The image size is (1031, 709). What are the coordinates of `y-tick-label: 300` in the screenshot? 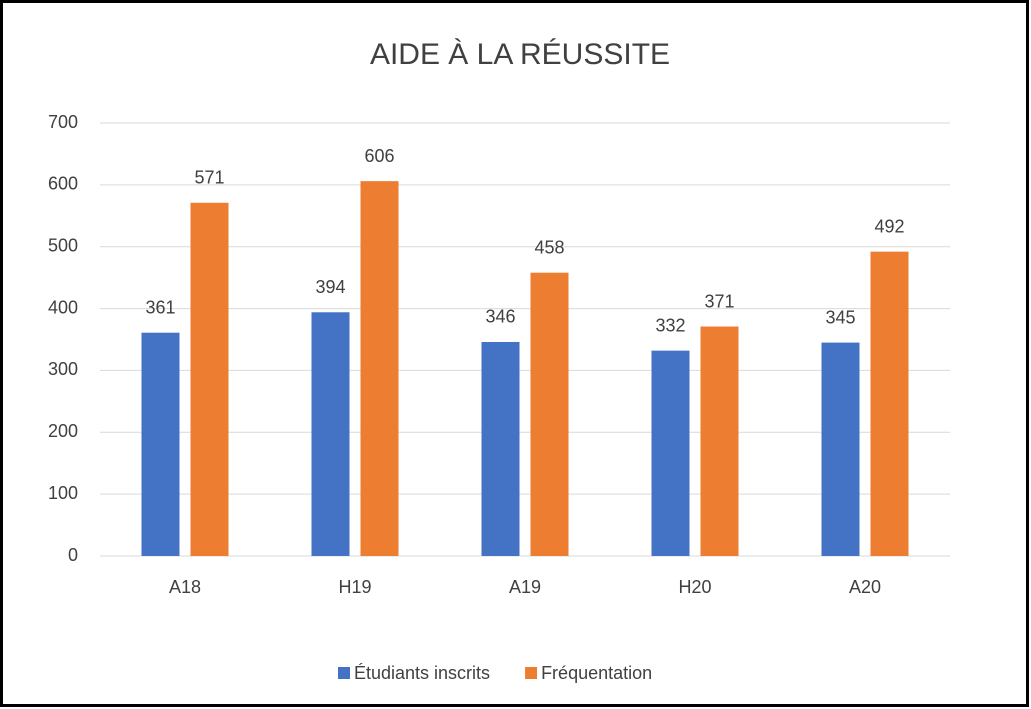 It's located at (63, 369).